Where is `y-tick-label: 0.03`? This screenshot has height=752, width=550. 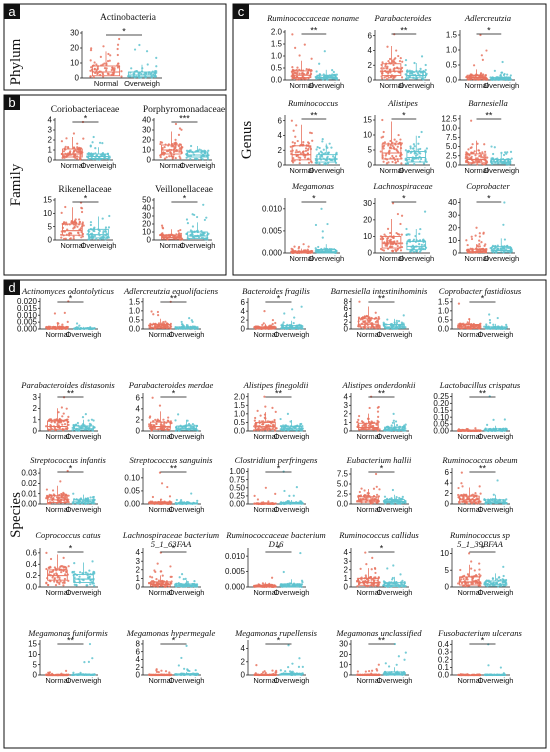 y-tick-label: 0.03 is located at coordinates (29, 473).